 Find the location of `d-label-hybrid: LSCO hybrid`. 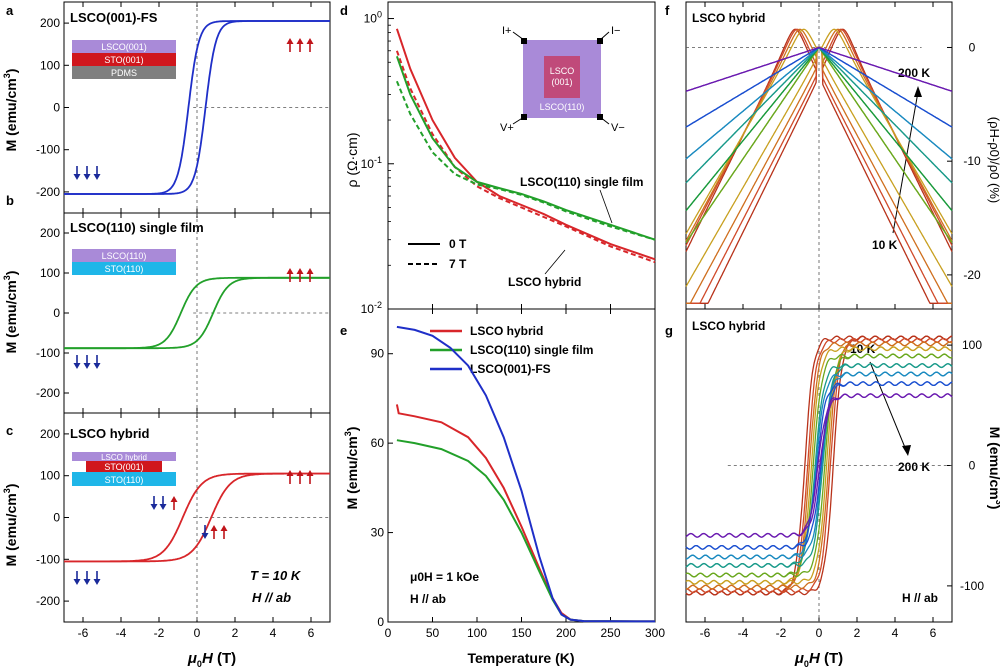

d-label-hybrid: LSCO hybrid is located at coordinates (544, 282).